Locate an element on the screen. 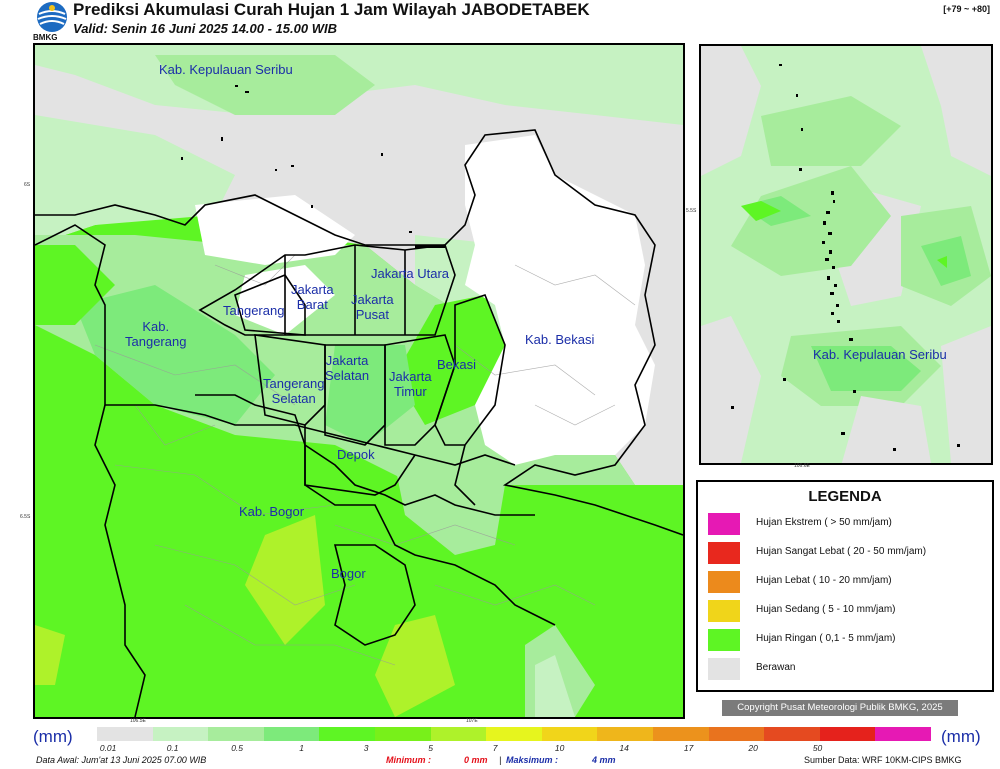 This screenshot has width=1000, height=769. label-jakarta-barat: Jakarta Barat is located at coordinates (312, 297).